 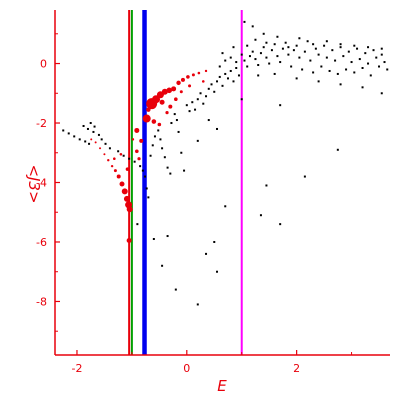 What do you see at coordinates (296, 368) in the screenshot?
I see `x-tick-label: 2` at bounding box center [296, 368].